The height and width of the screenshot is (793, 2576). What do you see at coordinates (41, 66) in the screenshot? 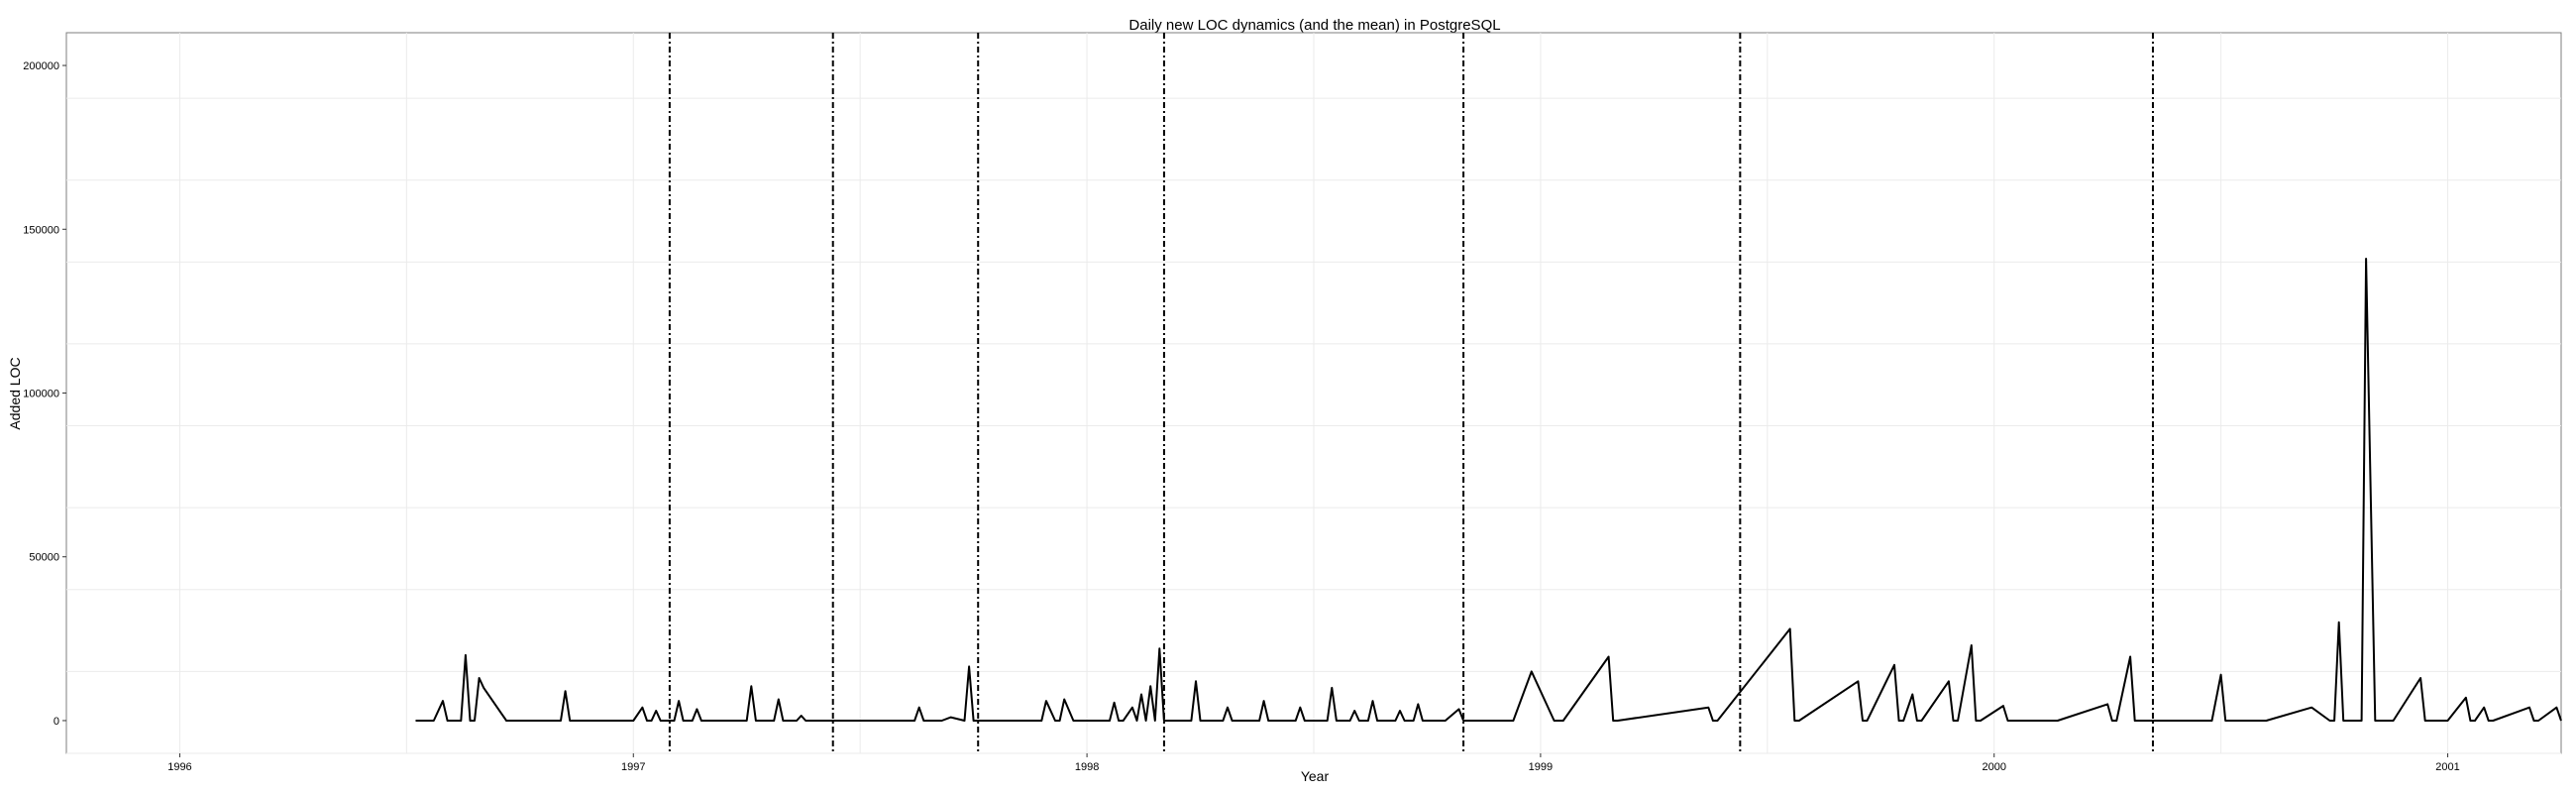
I see `y-tick-label: 200000` at bounding box center [41, 66].